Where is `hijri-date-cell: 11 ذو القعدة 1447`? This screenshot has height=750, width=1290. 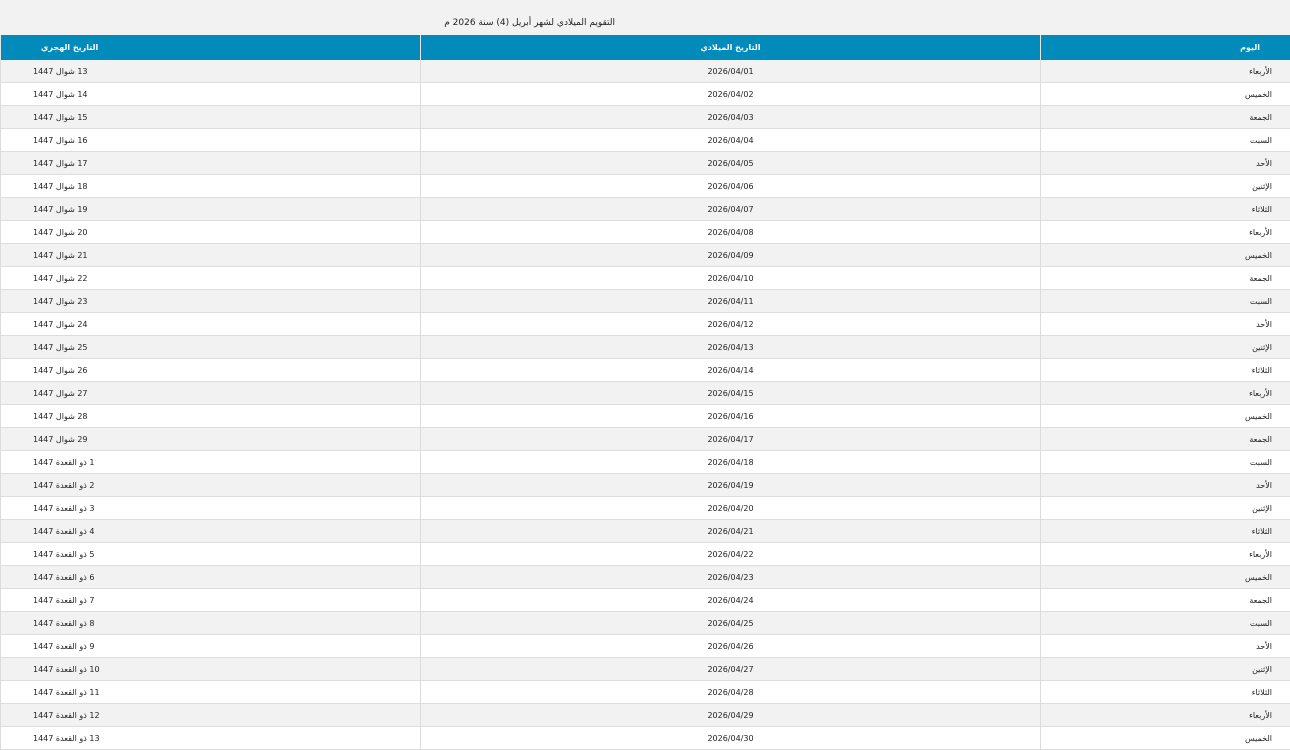 hijri-date-cell: 11 ذو القعدة 1447 is located at coordinates (211, 692).